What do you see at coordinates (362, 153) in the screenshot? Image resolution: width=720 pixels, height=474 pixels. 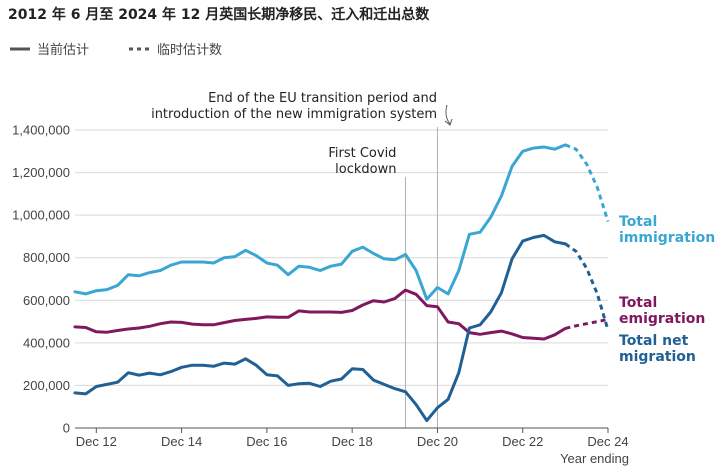 I see `covid-annotation-line1: First Covid` at bounding box center [362, 153].